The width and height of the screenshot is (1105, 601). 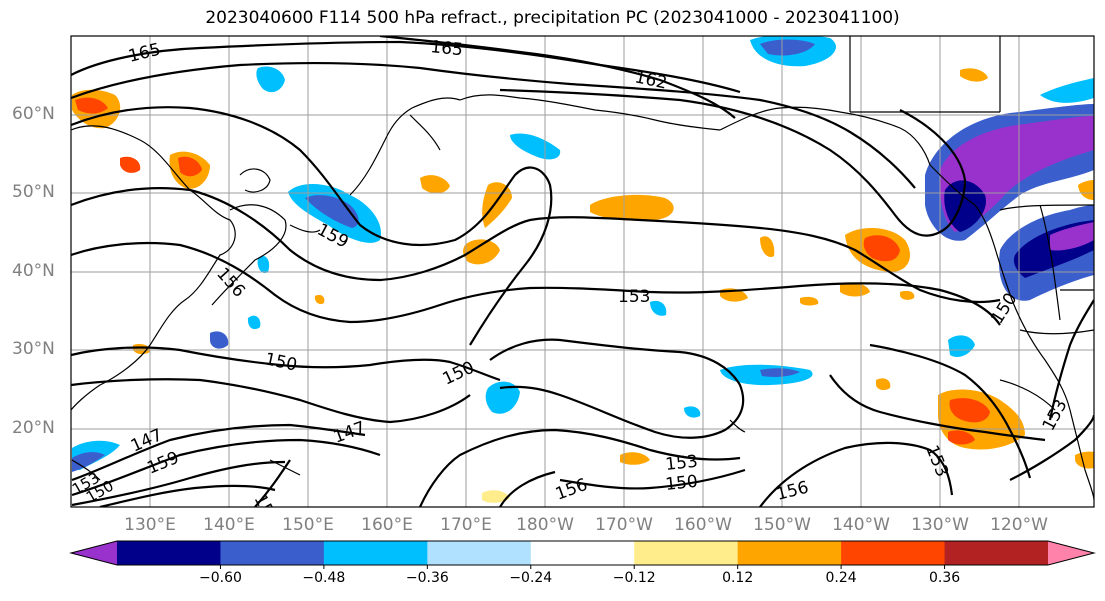 What do you see at coordinates (624, 525) in the screenshot?
I see `lon-label: 170°W` at bounding box center [624, 525].